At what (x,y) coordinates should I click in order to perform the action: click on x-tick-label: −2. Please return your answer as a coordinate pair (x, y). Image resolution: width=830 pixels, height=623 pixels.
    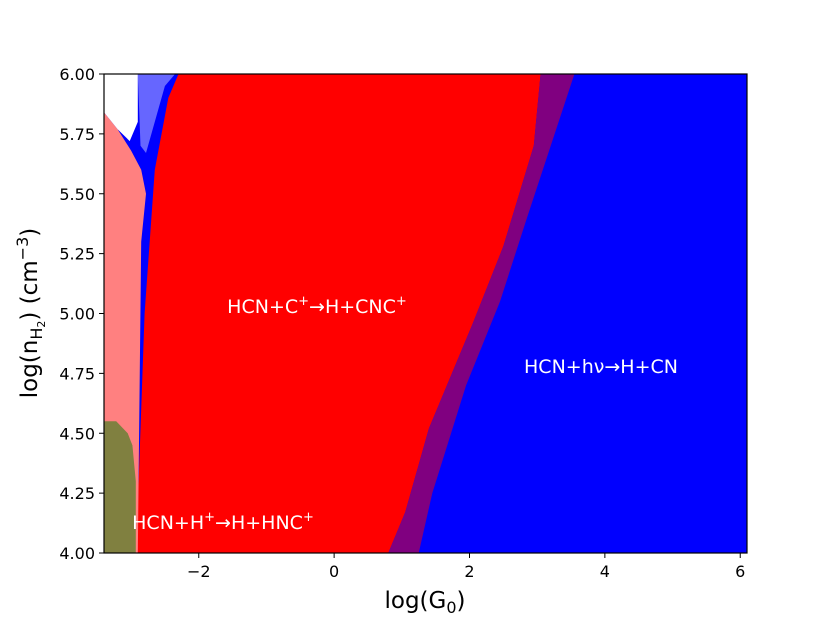
    Looking at the image, I should click on (199, 571).